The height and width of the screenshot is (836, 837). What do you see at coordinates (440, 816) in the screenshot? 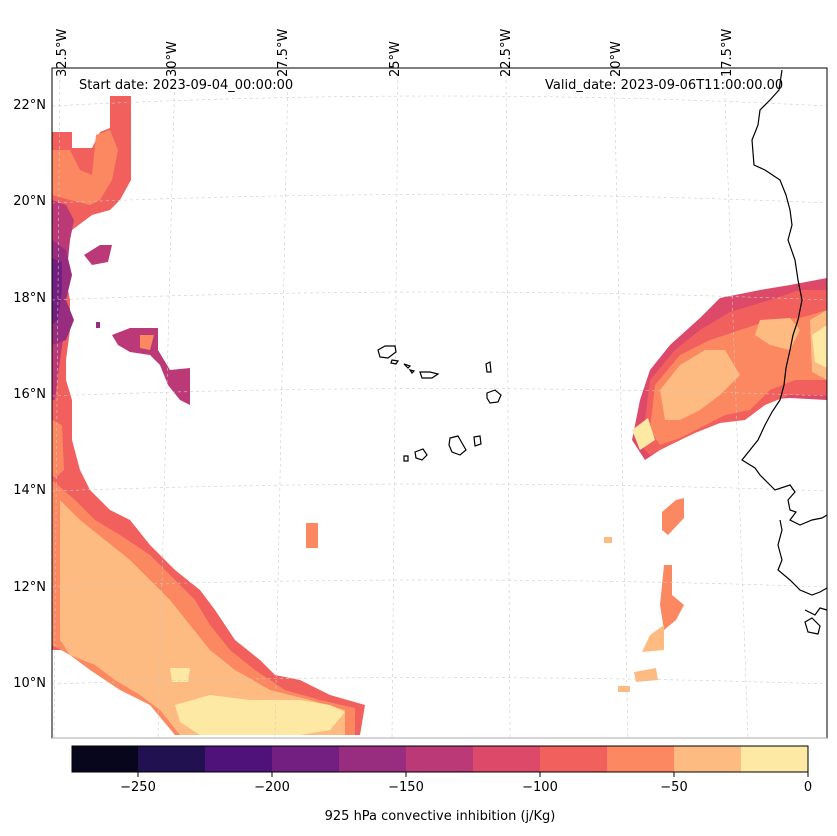
I see `colorbar-label: 925 hPa convective inhibition (j/Kg)` at bounding box center [440, 816].